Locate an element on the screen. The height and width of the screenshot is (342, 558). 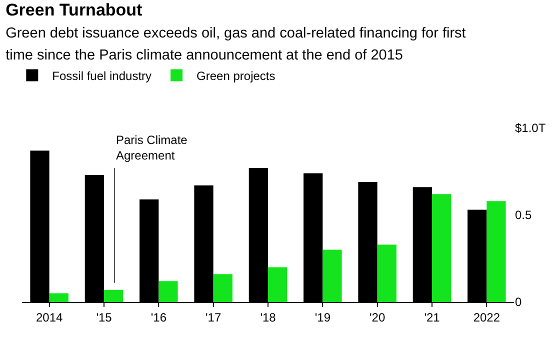
chart-title: Green Turnabout is located at coordinates (74, 10).